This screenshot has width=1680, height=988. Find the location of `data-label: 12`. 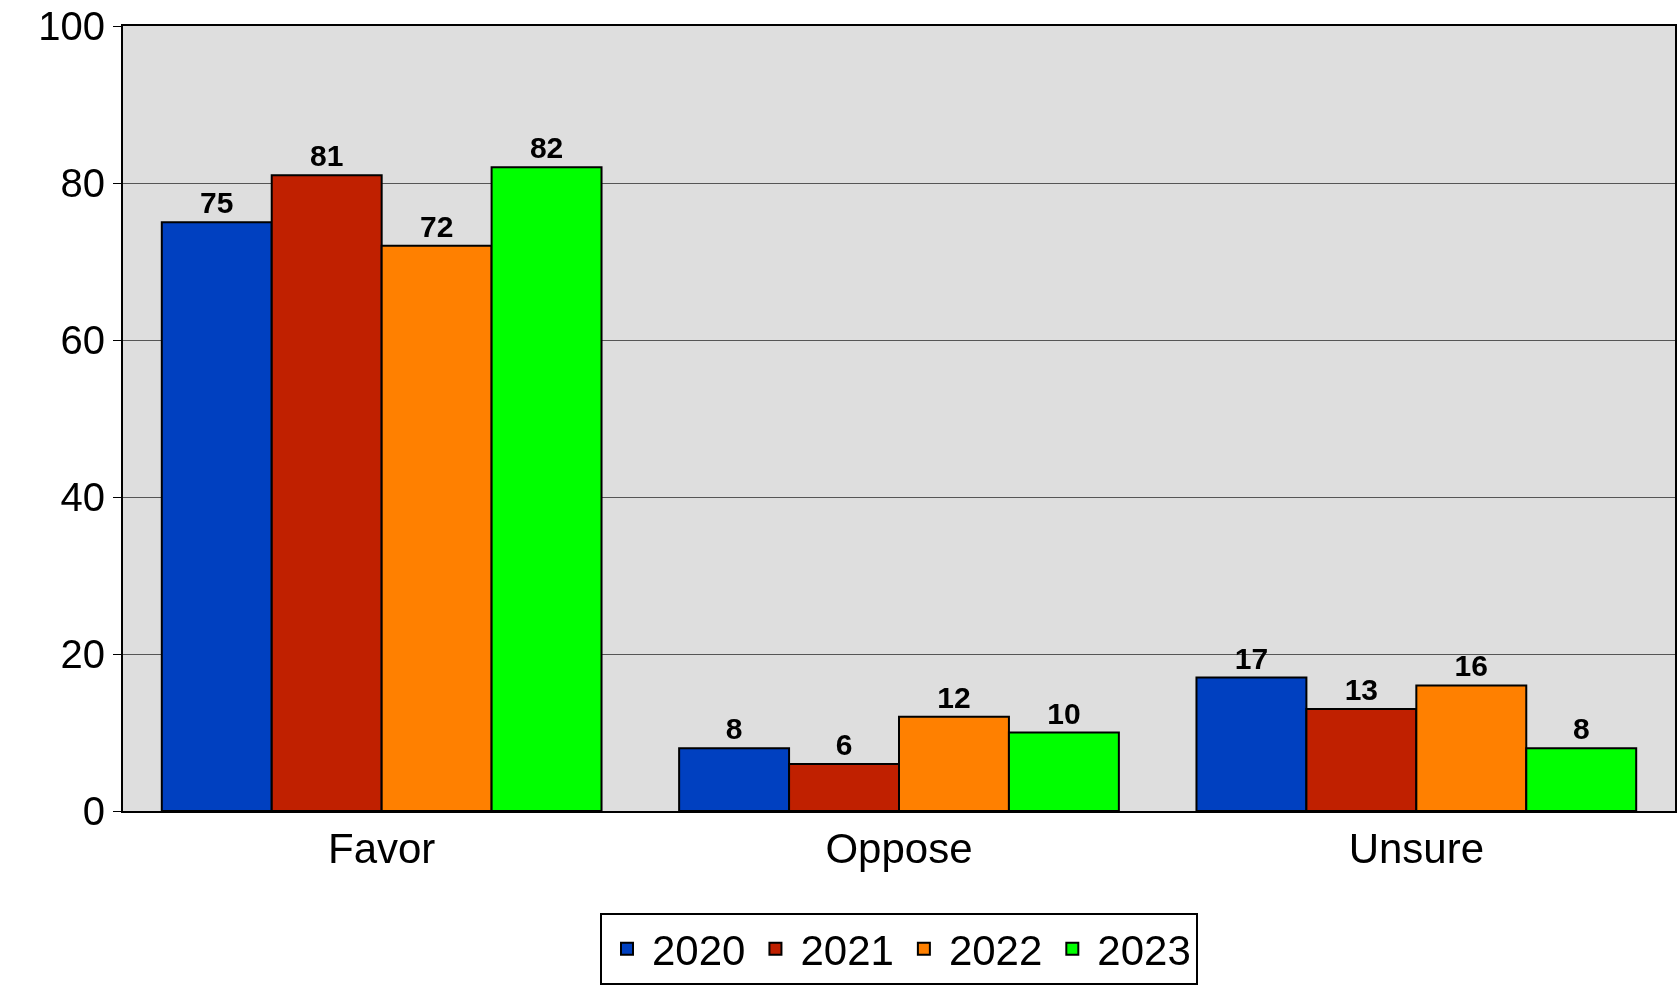

data-label: 12 is located at coordinates (954, 697).